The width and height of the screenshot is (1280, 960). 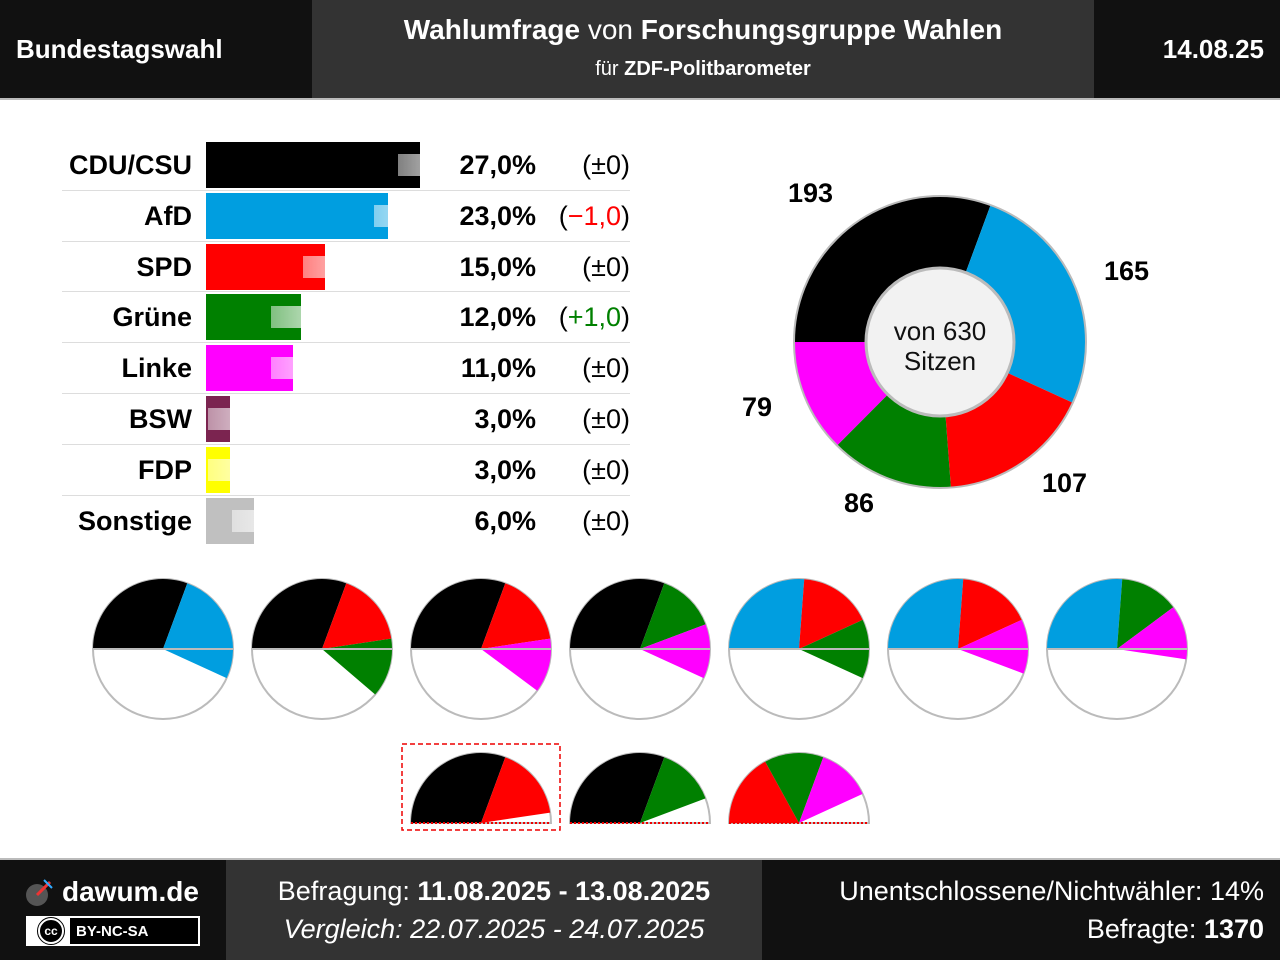 I want to click on change-value: +1,0, so click(x=594, y=317).